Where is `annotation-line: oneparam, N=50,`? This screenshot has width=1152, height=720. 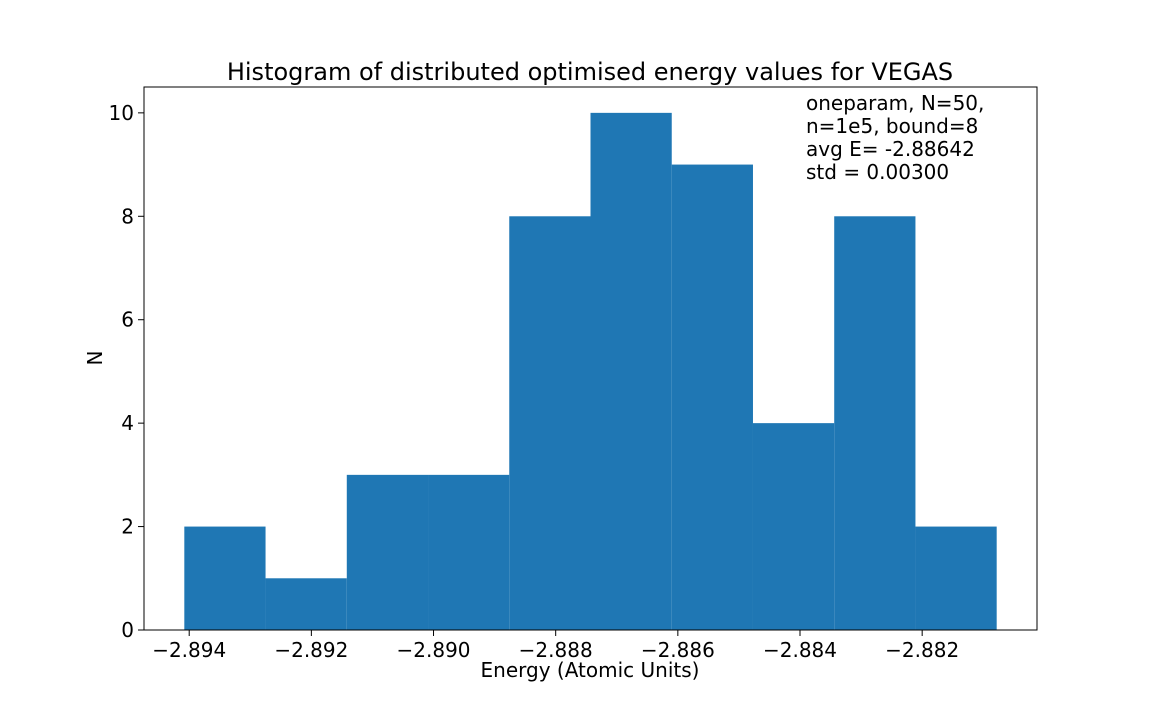 annotation-line: oneparam, N=50, is located at coordinates (895, 103).